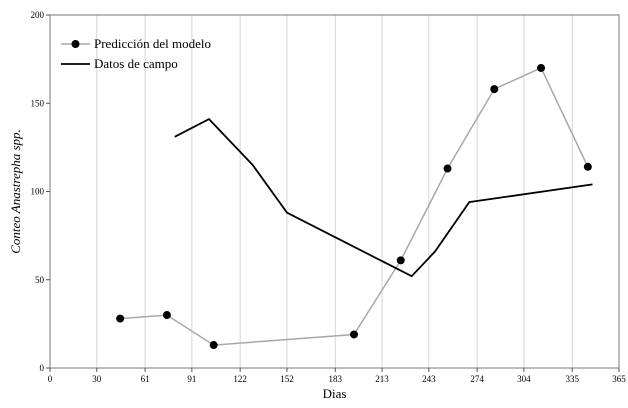  Describe the element at coordinates (619, 379) in the screenshot. I see `x-tick-label: 365` at that location.